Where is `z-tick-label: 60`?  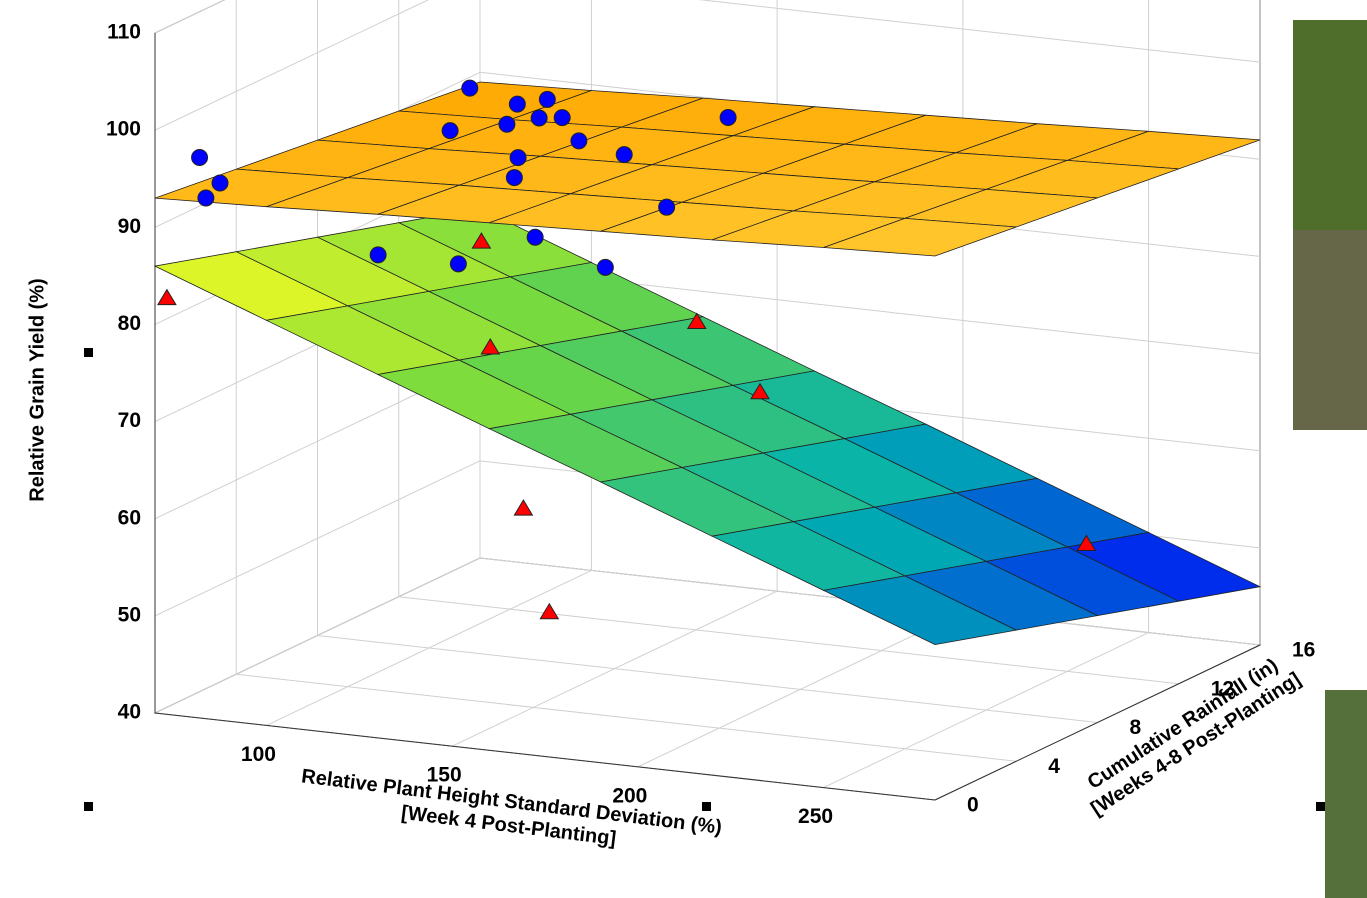 z-tick-label: 60 is located at coordinates (129, 517).